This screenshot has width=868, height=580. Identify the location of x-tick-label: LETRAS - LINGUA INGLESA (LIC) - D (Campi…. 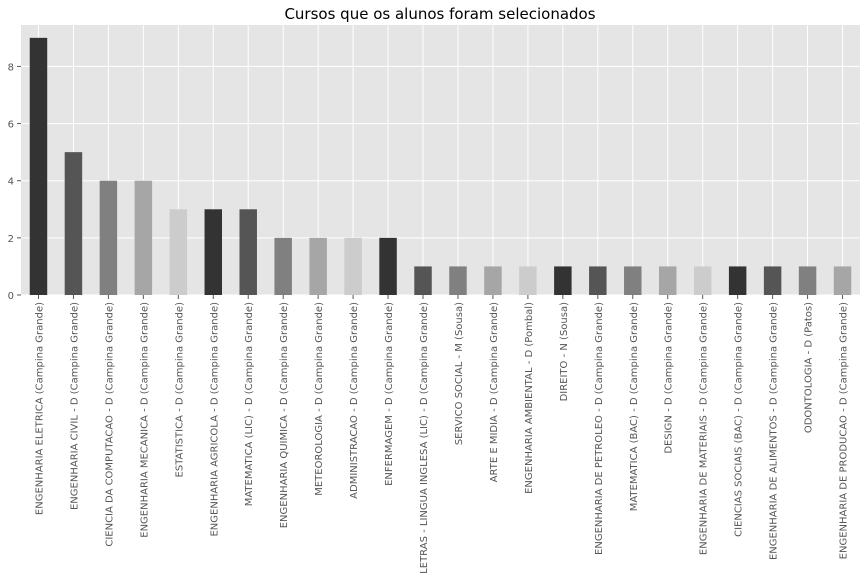
(424, 438).